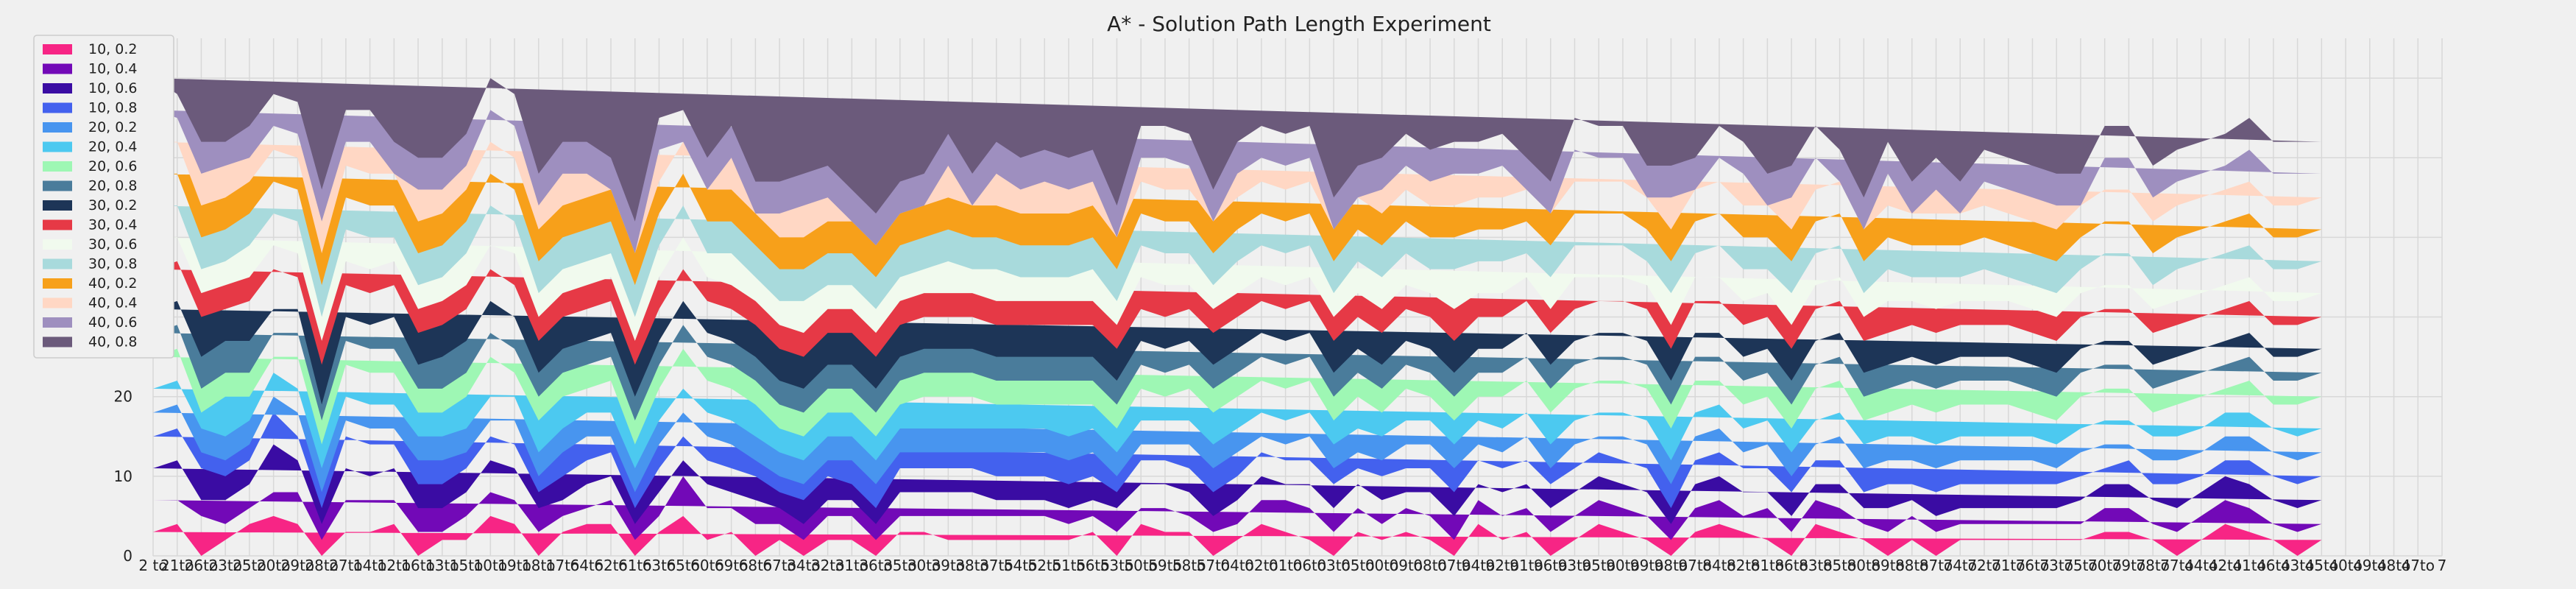 This screenshot has height=589, width=2576. What do you see at coordinates (1358, 565) in the screenshot?
I see `x-tick-label: 05to` at bounding box center [1358, 565].